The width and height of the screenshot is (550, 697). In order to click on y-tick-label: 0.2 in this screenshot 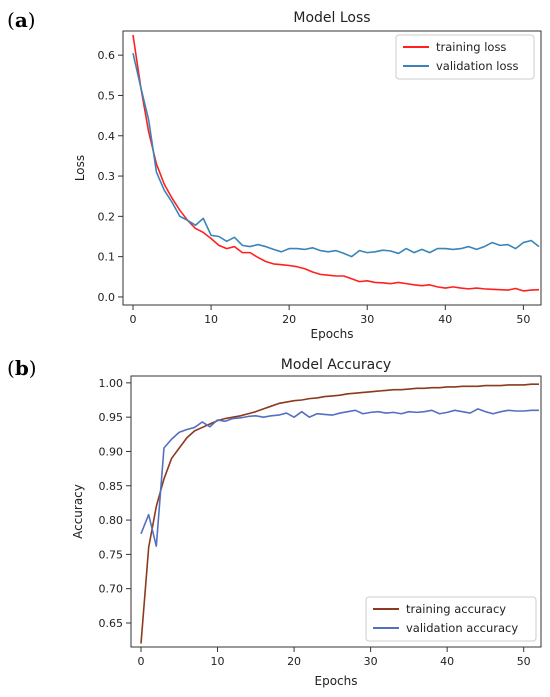, I will do `click(107, 216)`.